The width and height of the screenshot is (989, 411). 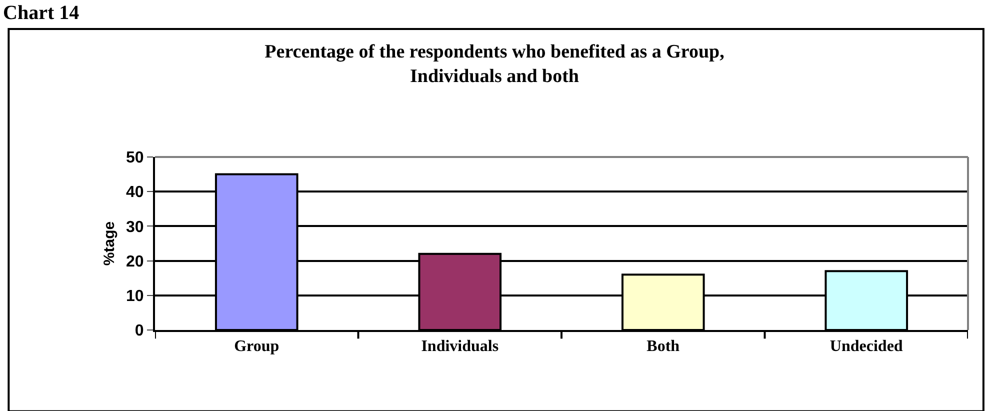 What do you see at coordinates (135, 296) in the screenshot?
I see `y-tick-label: 10` at bounding box center [135, 296].